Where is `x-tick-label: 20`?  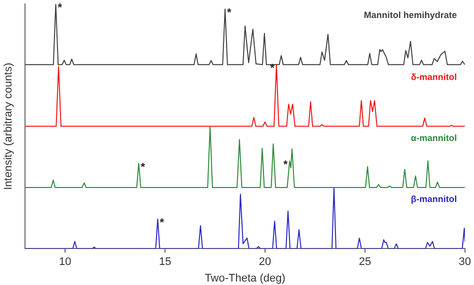
x-tick-label: 20 is located at coordinates (265, 262).